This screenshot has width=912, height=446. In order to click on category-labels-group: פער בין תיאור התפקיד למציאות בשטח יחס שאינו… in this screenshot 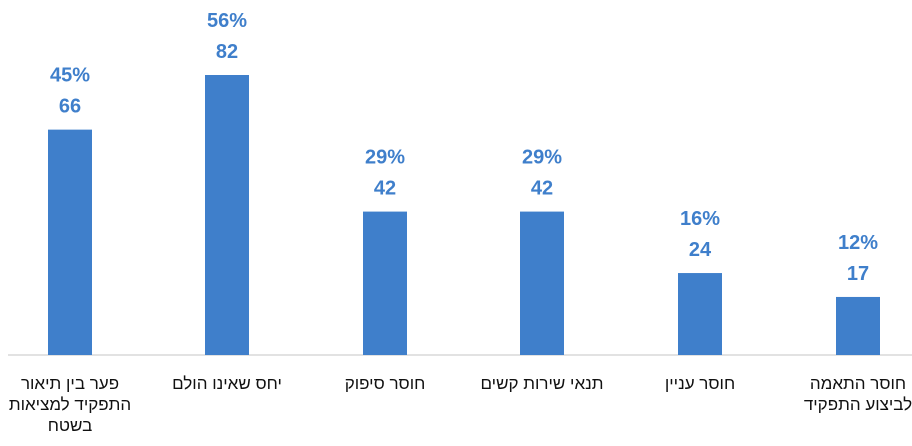, I will do `click(460, 404)`.